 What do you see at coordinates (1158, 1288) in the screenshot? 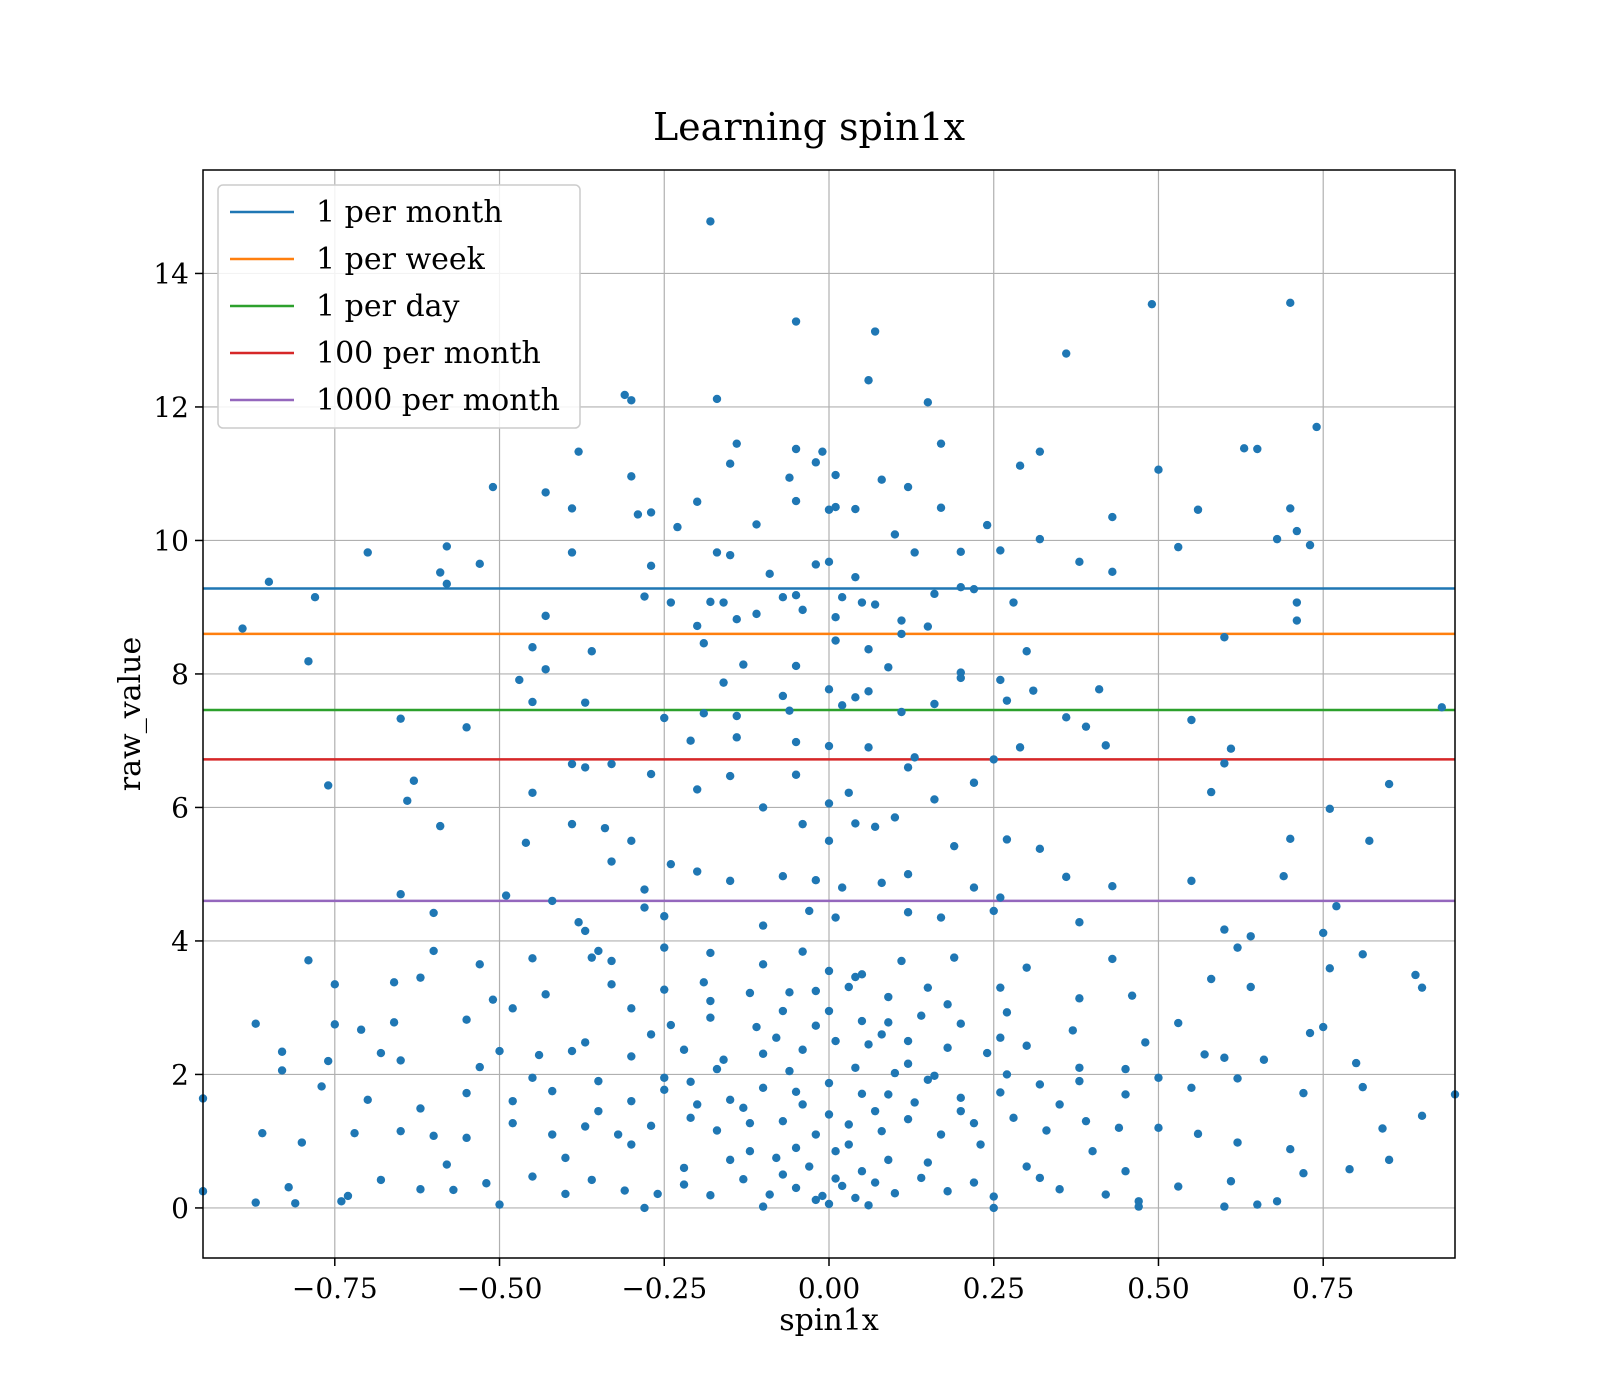
I see `x-tick-label: 0.50` at bounding box center [1158, 1288].